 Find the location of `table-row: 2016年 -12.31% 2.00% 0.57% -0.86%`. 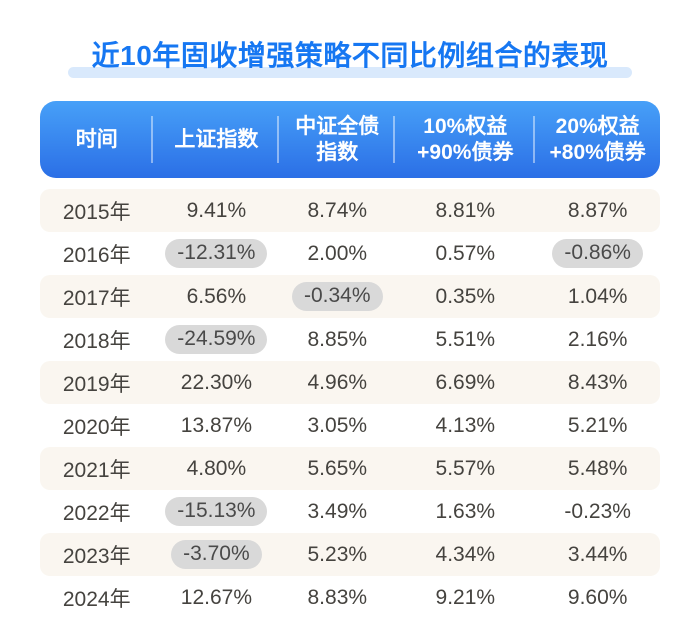

table-row: 2016年 -12.31% 2.00% 0.57% -0.86% is located at coordinates (350, 253).